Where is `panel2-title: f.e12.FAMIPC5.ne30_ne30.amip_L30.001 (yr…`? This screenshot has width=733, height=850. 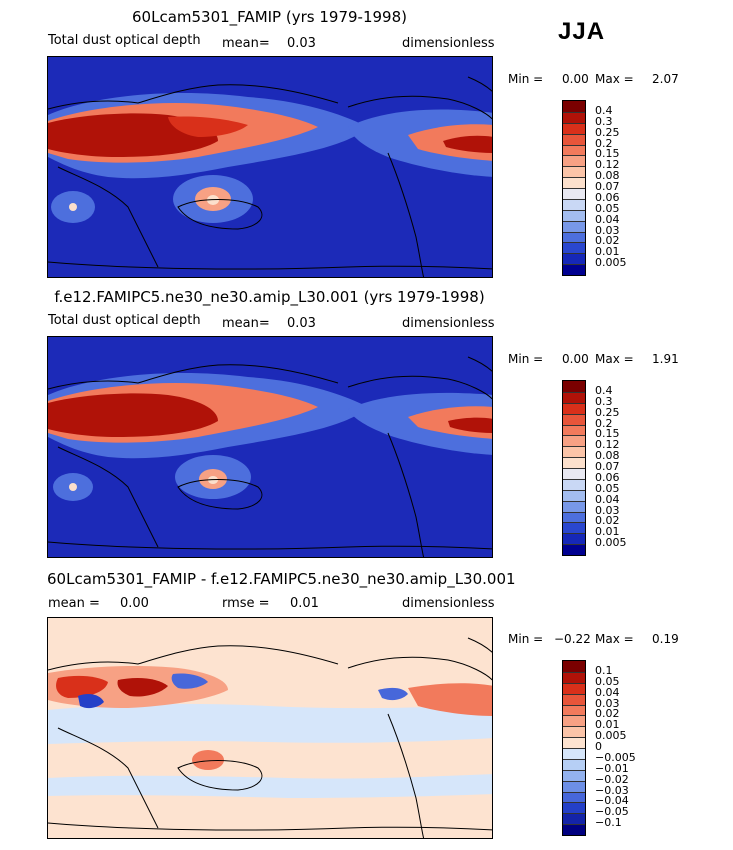 panel2-title: f.e12.FAMIPC5.ne30_ne30.amip_L30.001 (yr… is located at coordinates (269, 297).